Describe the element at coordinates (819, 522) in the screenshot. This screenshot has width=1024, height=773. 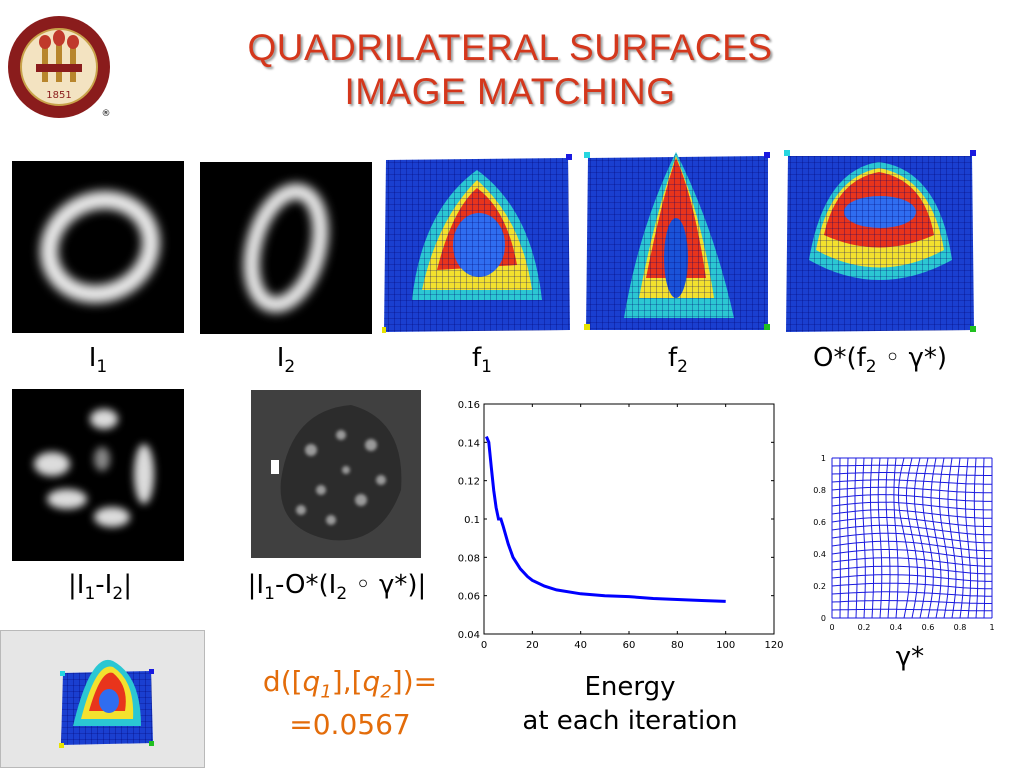
I see `y-tick-label: 0.6` at that location.